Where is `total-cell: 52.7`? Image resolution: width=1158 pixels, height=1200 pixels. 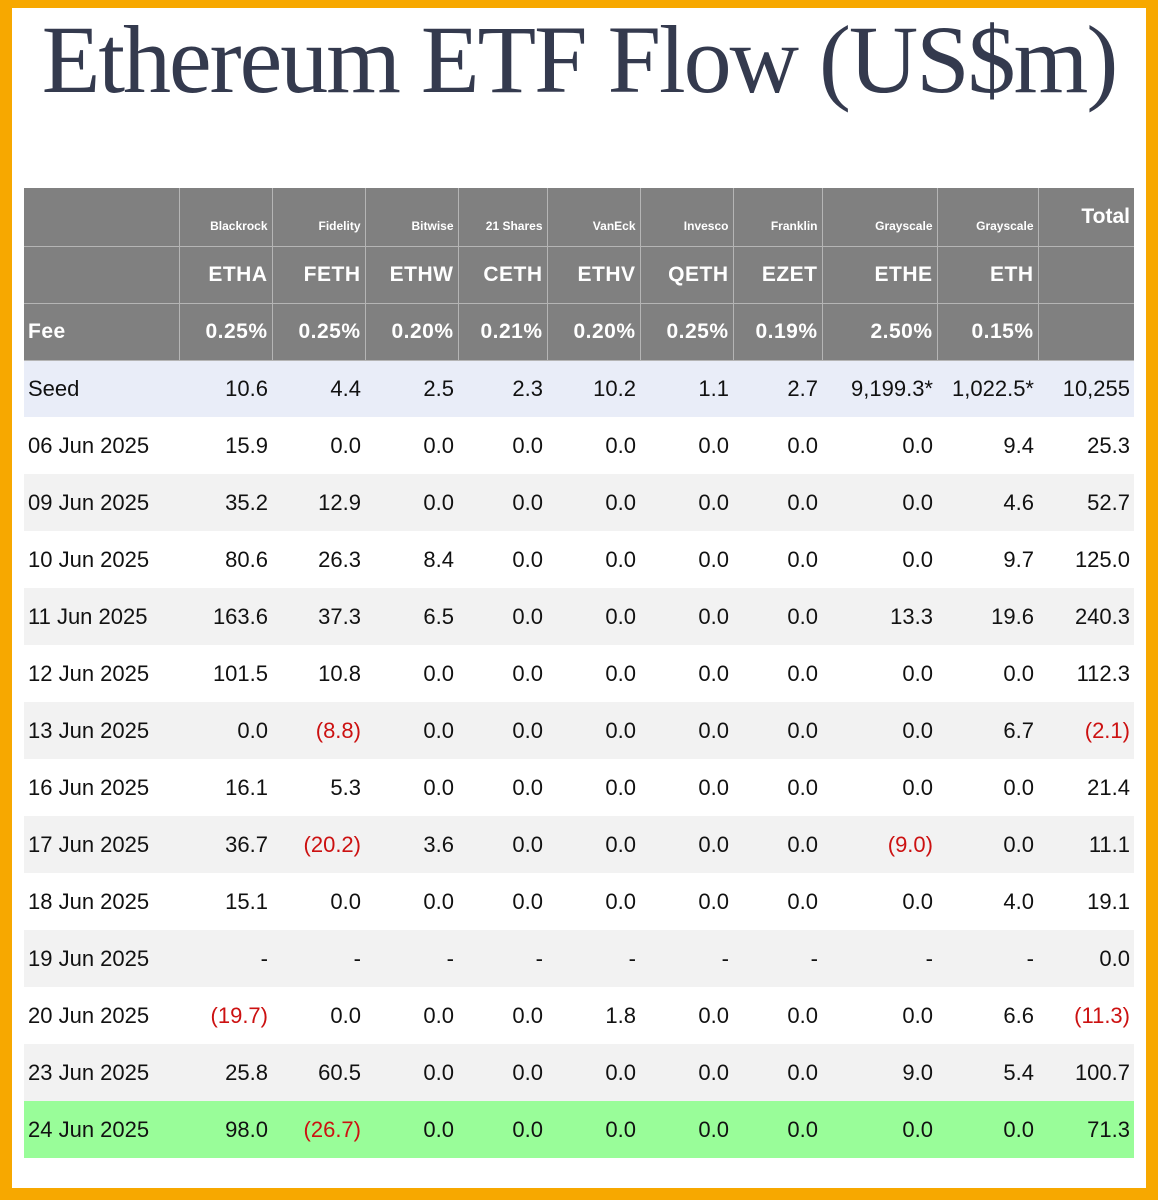 total-cell: 52.7 is located at coordinates (1086, 502).